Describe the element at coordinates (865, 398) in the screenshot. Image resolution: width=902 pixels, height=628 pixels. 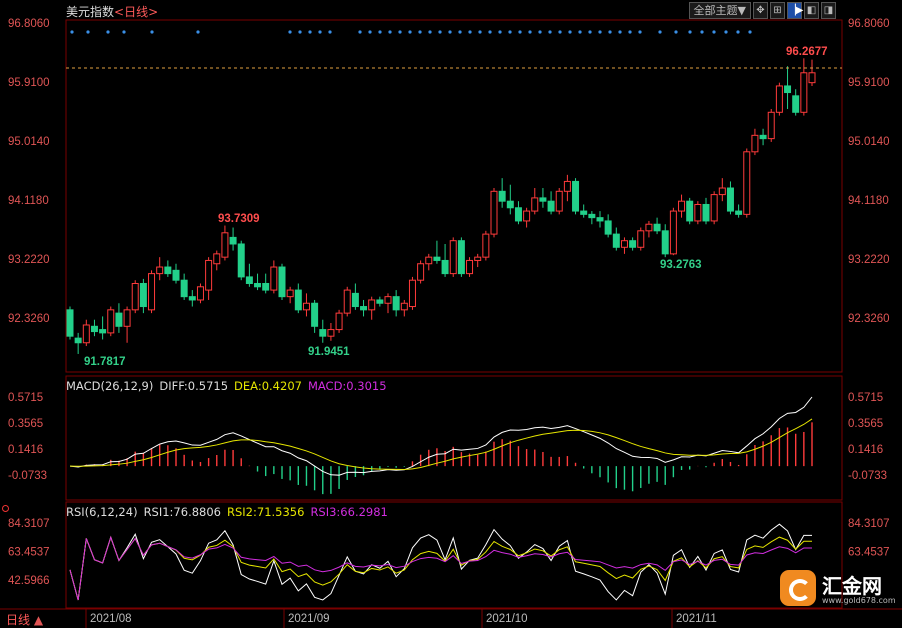
I see `macd-tick-right: 0.5715` at that location.